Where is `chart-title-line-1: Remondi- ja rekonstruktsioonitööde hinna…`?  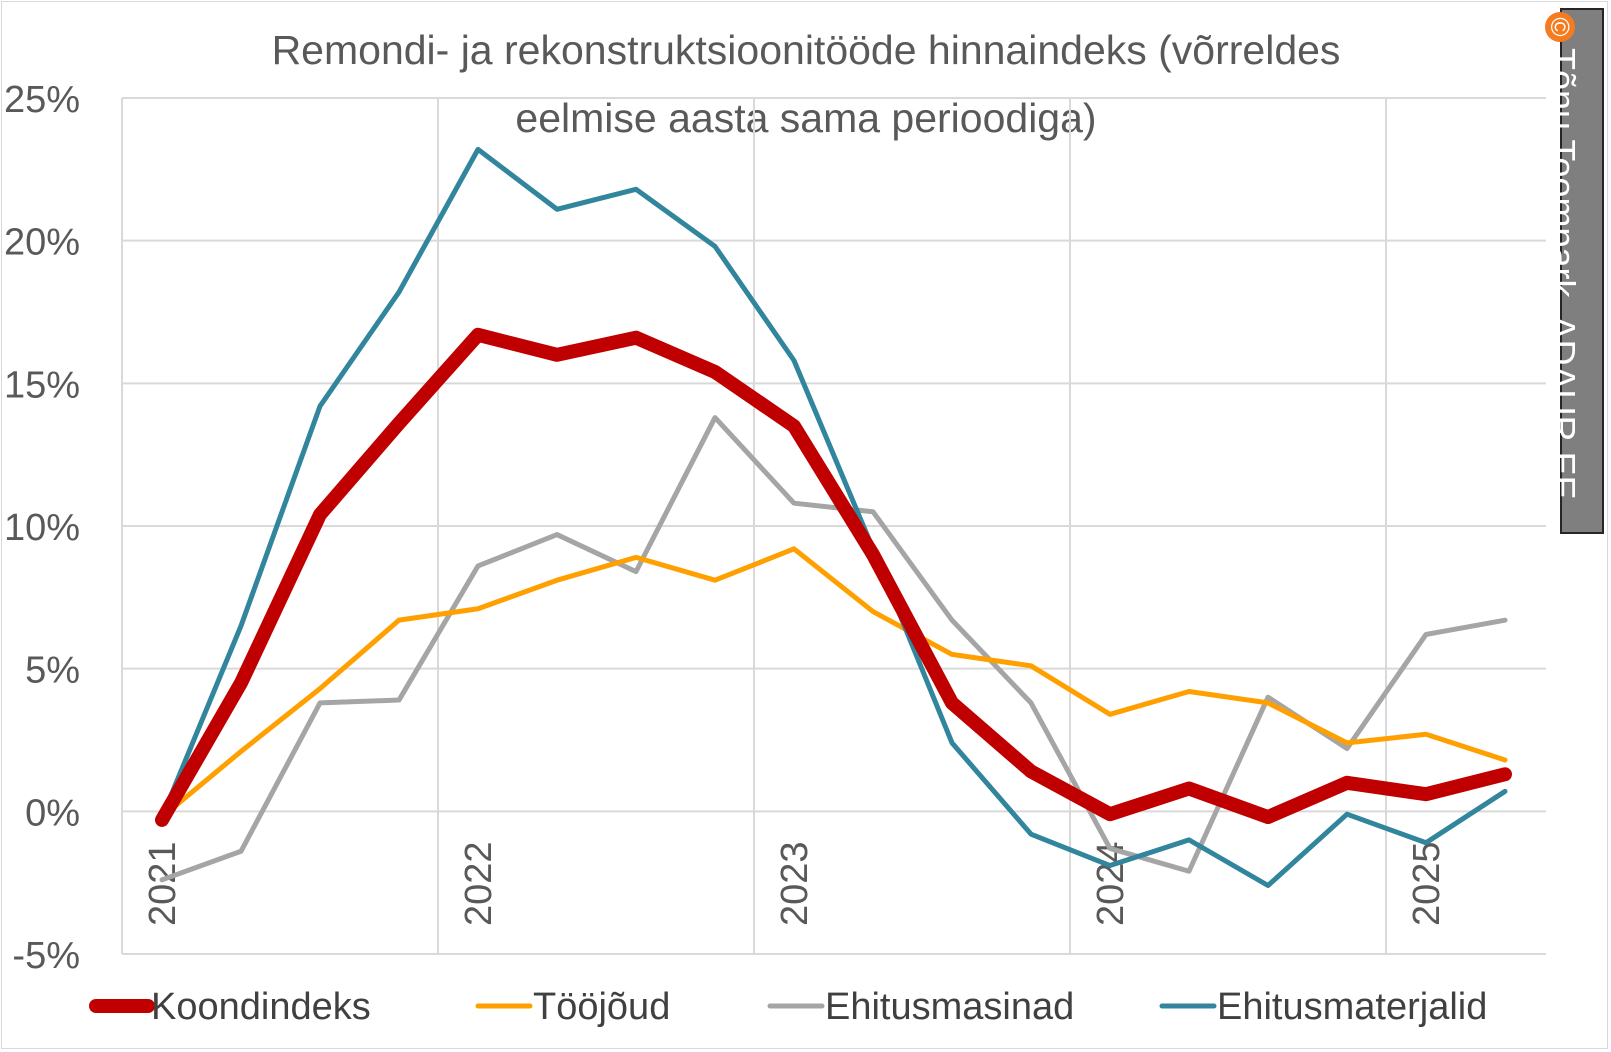
chart-title-line-1: Remondi- ja rekonstruktsioonitööde hinna… is located at coordinates (806, 50).